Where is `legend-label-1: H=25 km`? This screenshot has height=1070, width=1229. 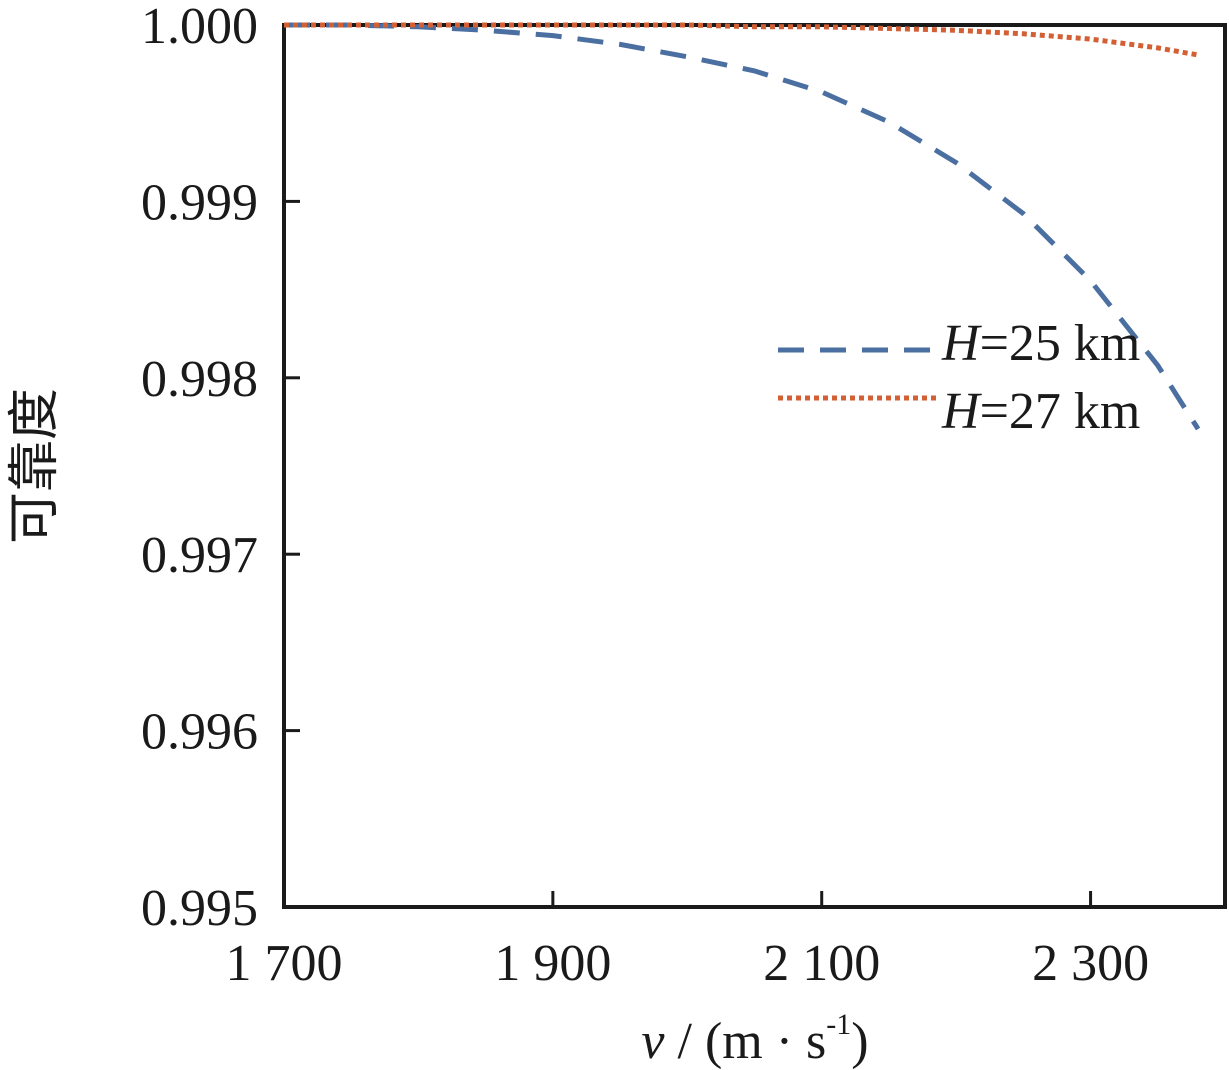
legend-label-1: H=25 km is located at coordinates (1040, 343).